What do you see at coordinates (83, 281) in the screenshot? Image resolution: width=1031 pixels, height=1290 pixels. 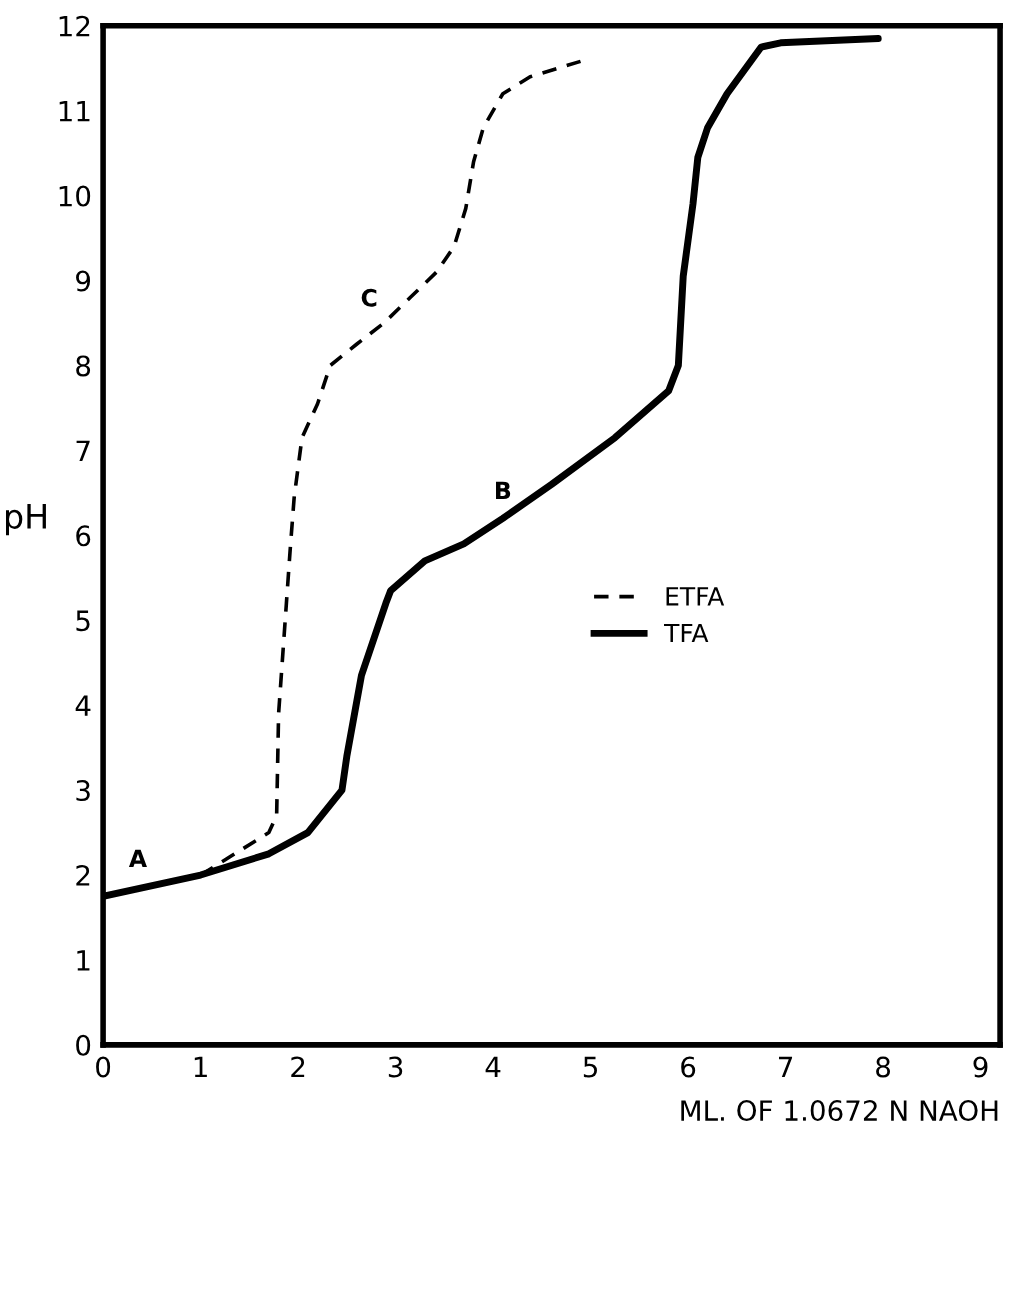 I see `y-tick-label: 9` at bounding box center [83, 281].